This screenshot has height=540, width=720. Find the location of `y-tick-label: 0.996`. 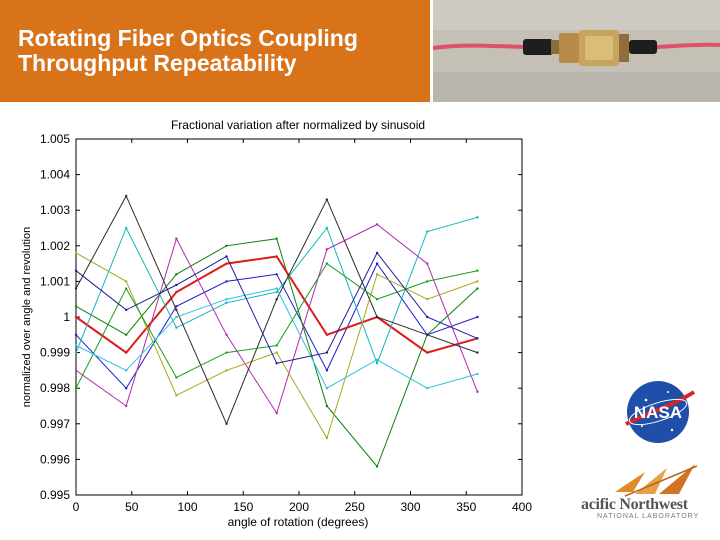

y-tick-label: 0.996 is located at coordinates (55, 459).